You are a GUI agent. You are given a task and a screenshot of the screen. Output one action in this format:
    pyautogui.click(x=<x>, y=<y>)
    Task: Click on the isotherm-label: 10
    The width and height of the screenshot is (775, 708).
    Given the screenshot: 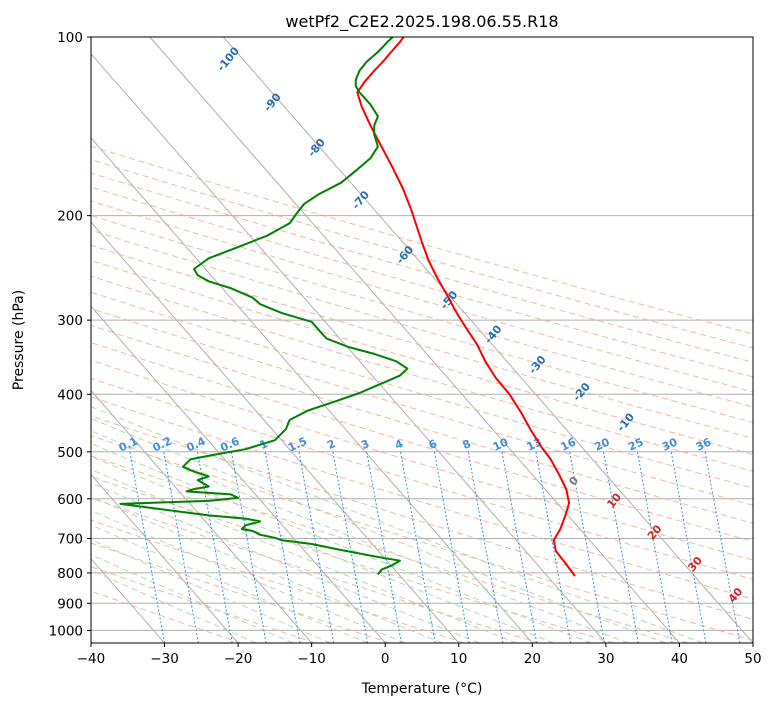 What is the action you would take?
    pyautogui.click(x=614, y=500)
    